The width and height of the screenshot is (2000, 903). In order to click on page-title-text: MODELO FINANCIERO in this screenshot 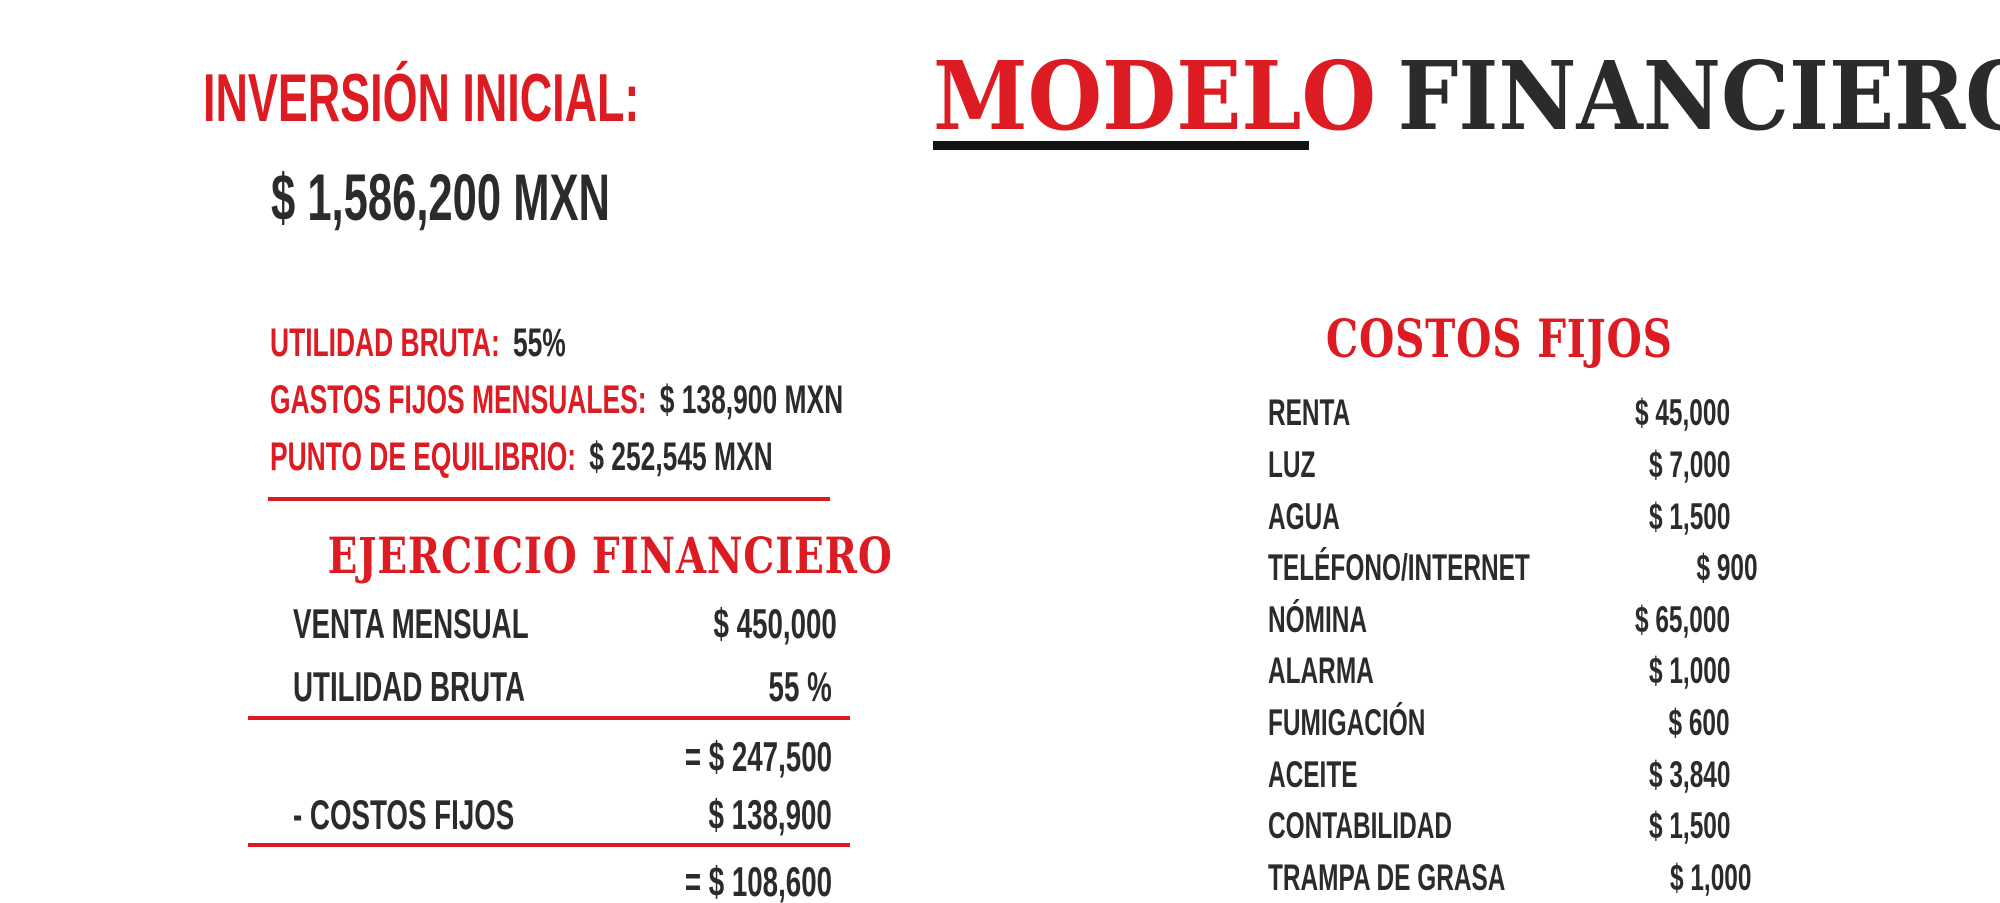, I will do `click(1466, 96)`.